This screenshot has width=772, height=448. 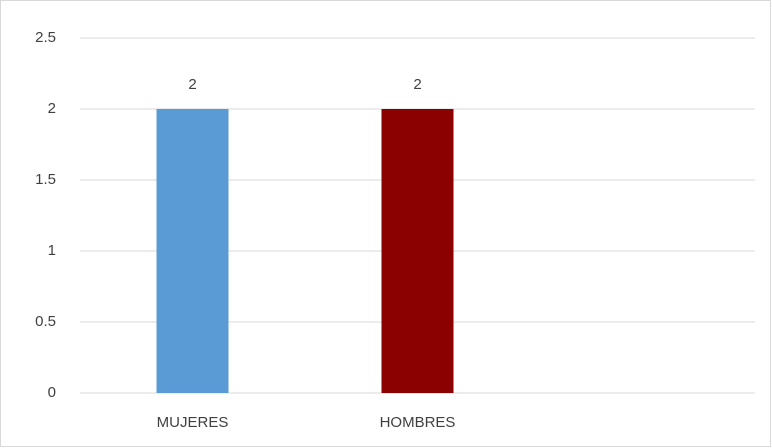 What do you see at coordinates (193, 422) in the screenshot?
I see `x-tick-label: MUJERES` at bounding box center [193, 422].